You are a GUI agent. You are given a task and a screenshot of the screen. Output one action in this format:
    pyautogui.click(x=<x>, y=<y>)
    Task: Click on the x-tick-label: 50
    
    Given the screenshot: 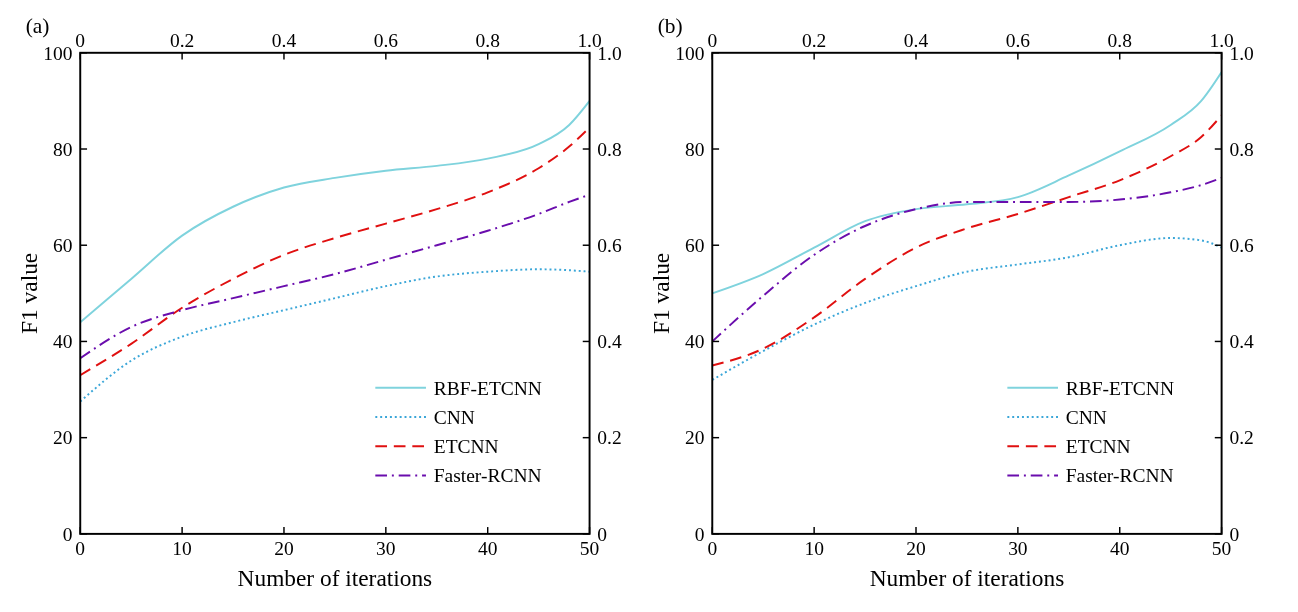 What is the action you would take?
    pyautogui.click(x=1221, y=549)
    